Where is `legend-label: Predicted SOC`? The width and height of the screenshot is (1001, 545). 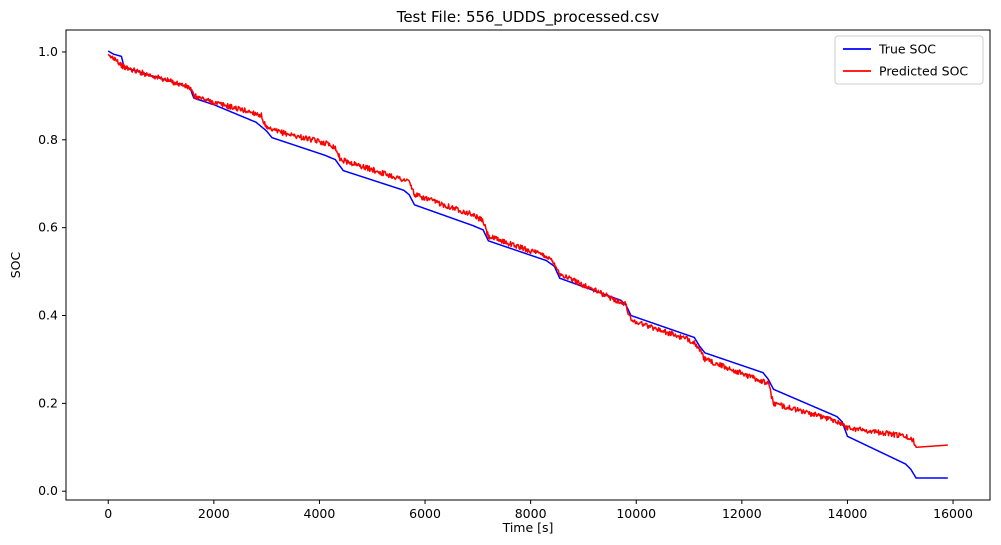
legend-label: Predicted SOC is located at coordinates (923, 71).